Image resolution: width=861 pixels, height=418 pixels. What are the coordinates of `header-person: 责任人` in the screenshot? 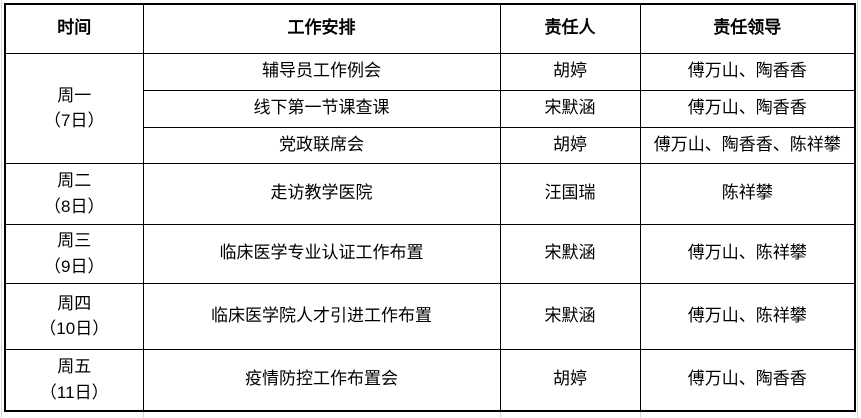 It's located at (570, 28).